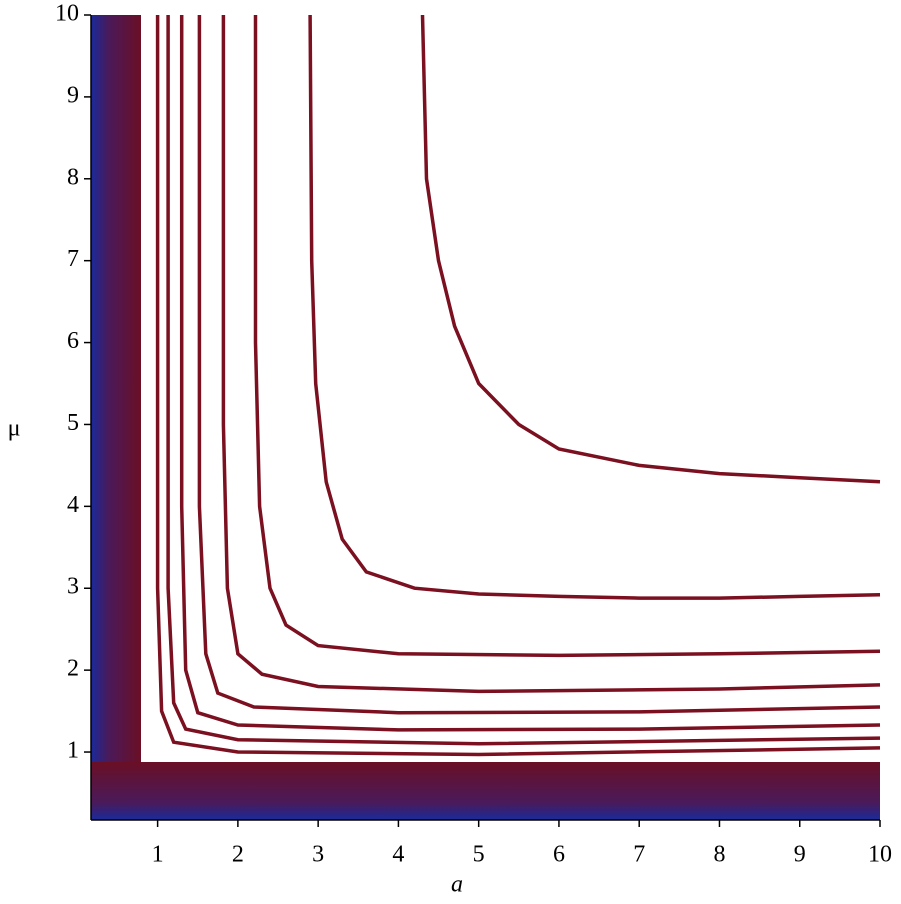 Image resolution: width=901 pixels, height=904 pixels. I want to click on y-tick-label: 5, so click(73, 423).